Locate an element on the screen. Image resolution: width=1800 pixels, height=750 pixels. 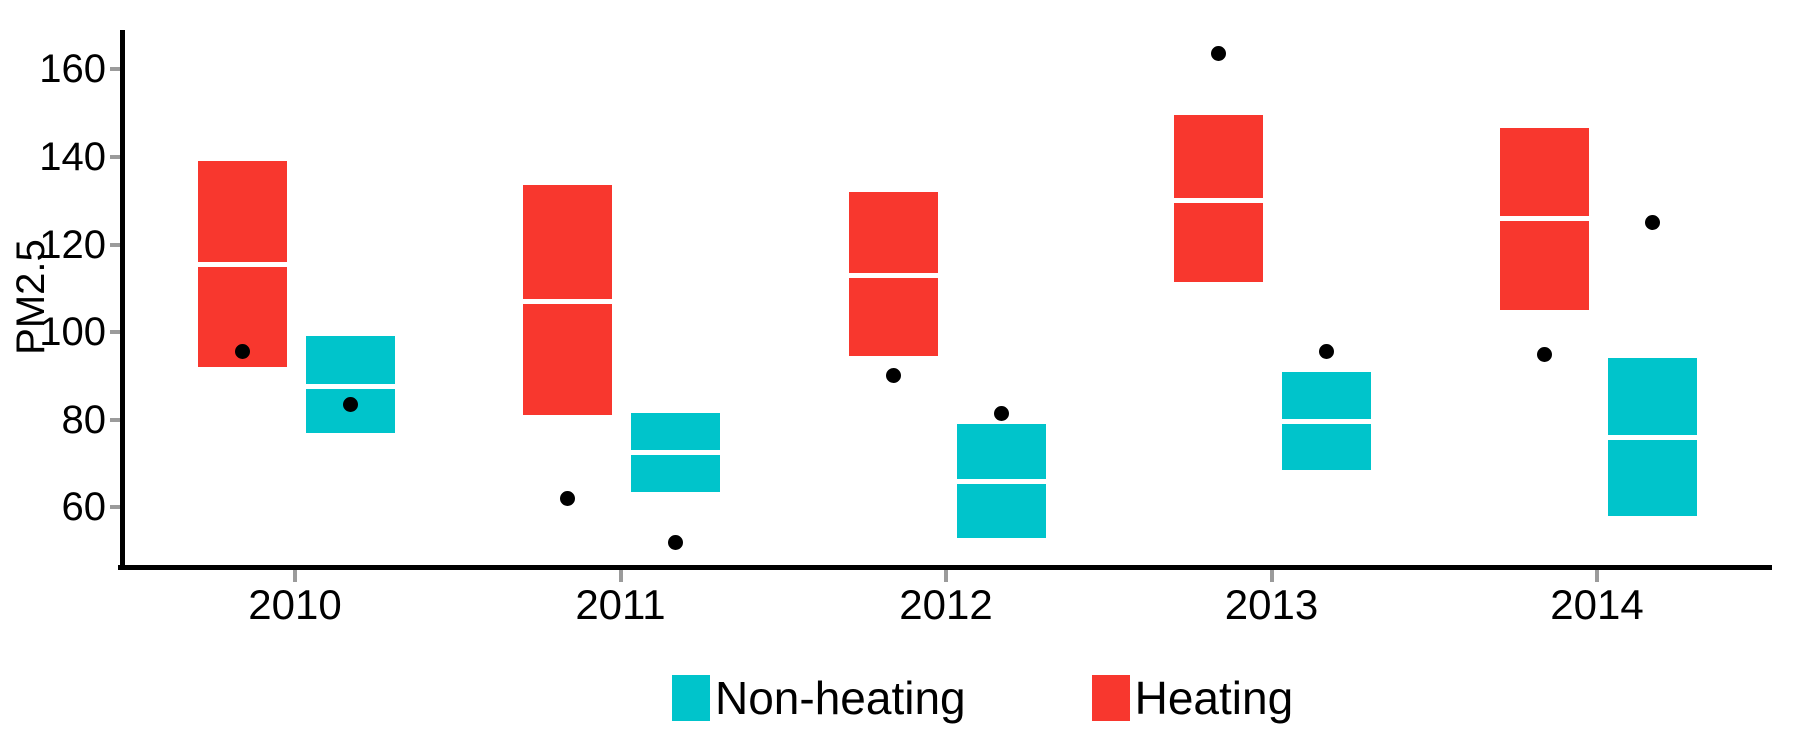
y-tick-label-100: 100 is located at coordinates (72, 332).